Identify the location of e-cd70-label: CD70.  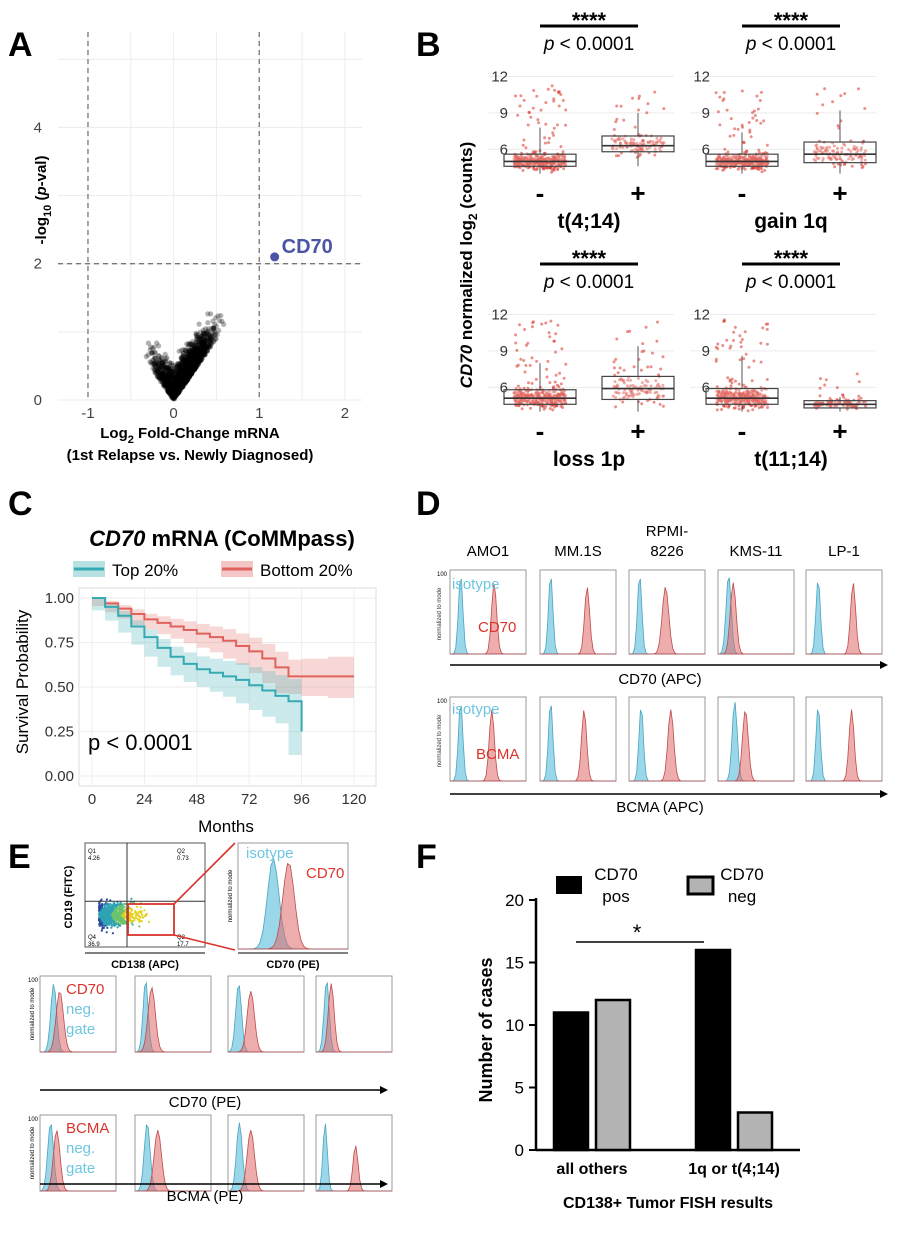
(325, 873).